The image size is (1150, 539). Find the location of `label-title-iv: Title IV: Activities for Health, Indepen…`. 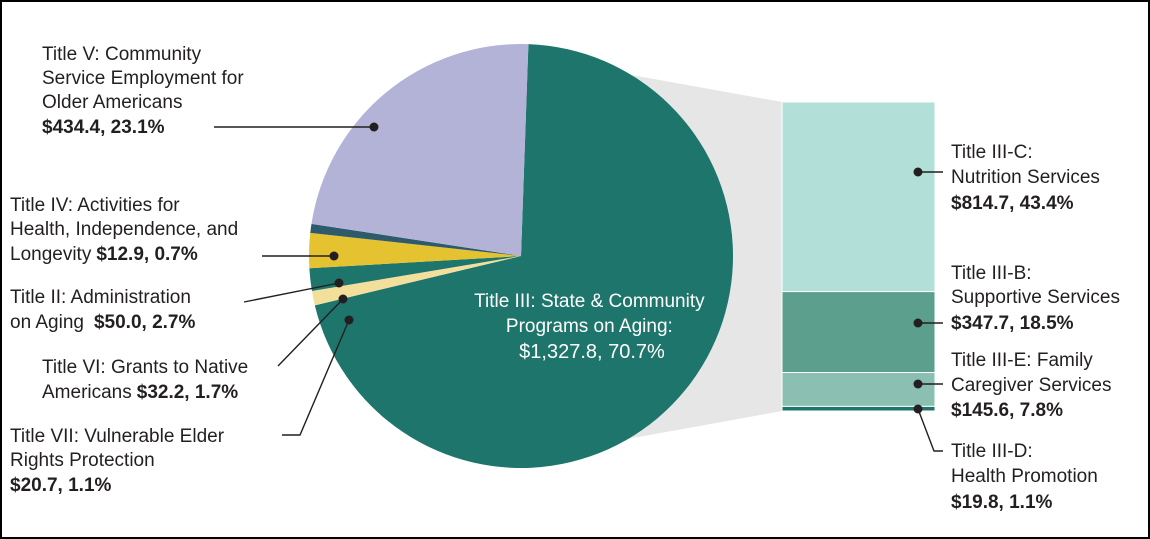

label-title-iv: Title IV: Activities for Health, Indepen… is located at coordinates (126, 230).